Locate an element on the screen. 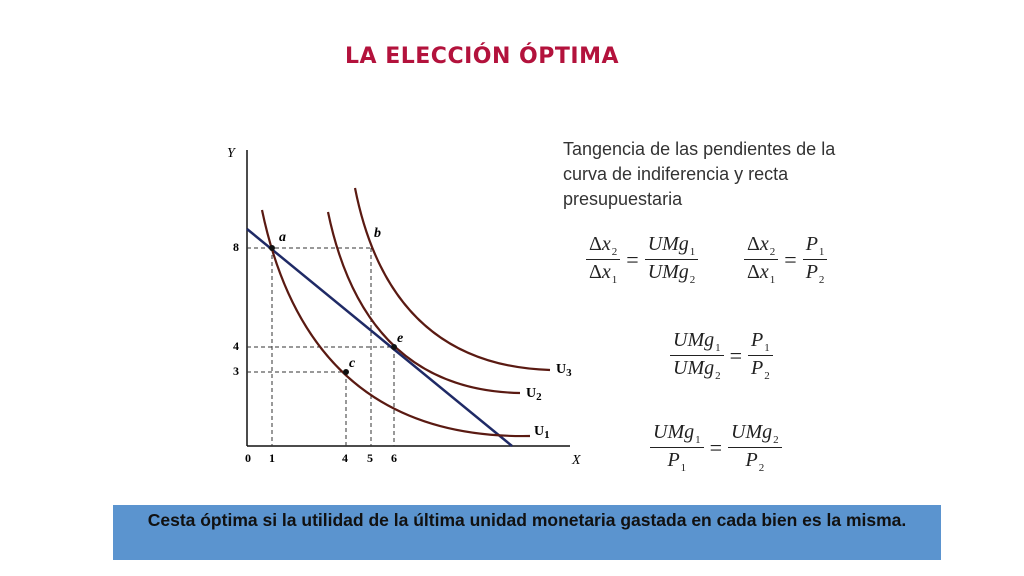 The height and width of the screenshot is (576, 1024). indifference-curve-u1 is located at coordinates (395, 323).